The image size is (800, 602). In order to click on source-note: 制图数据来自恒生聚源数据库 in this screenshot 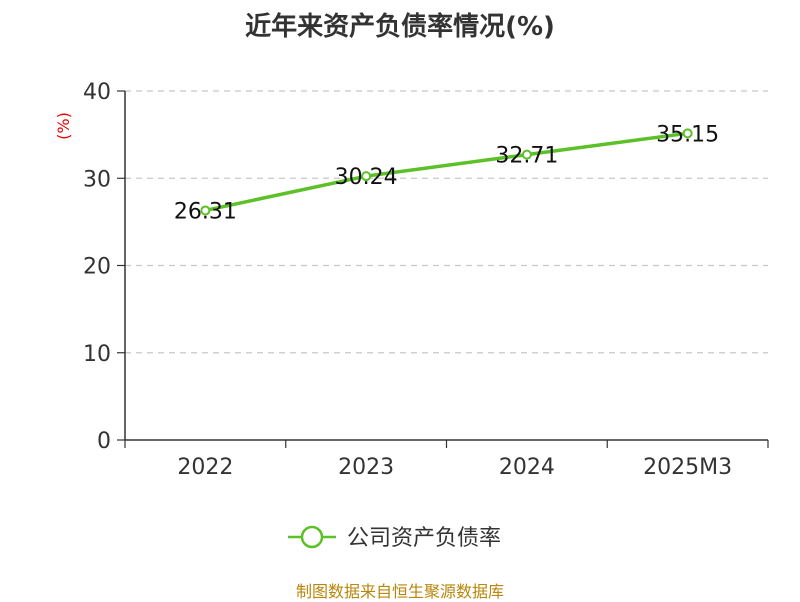, I will do `click(399, 591)`.